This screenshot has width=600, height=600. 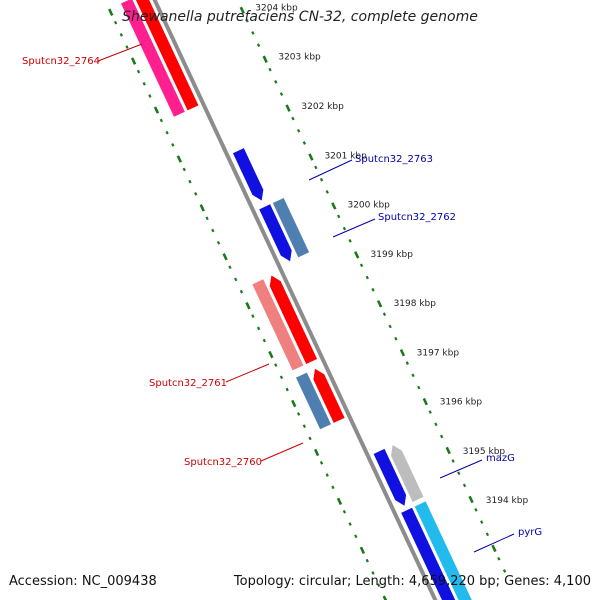 What do you see at coordinates (368, 206) in the screenshot?
I see `tick-label: 3200 kbp` at bounding box center [368, 206].